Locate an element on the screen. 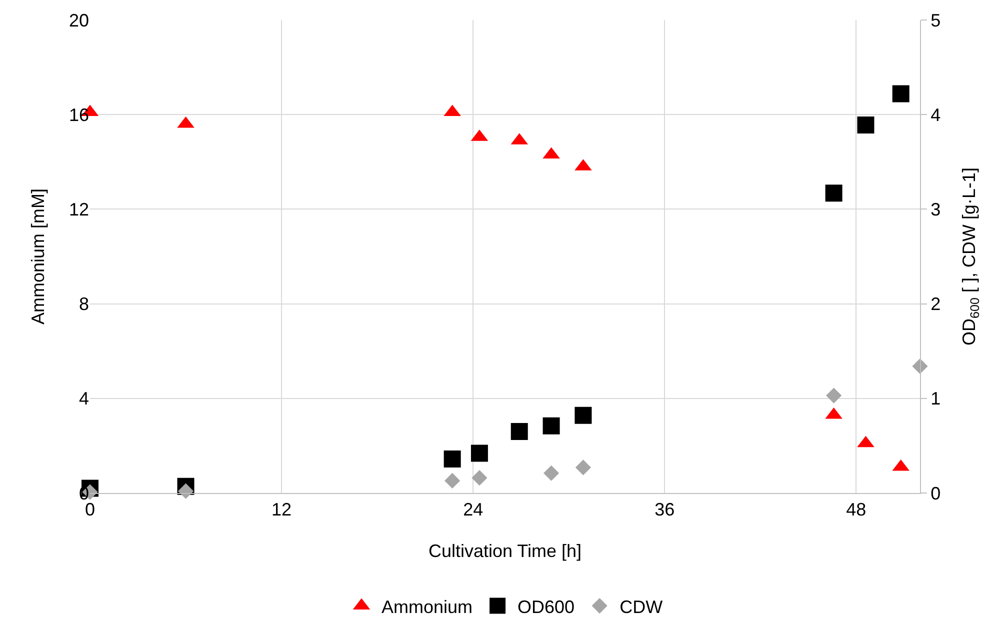  y2-tick-label: 3 is located at coordinates (935, 210).